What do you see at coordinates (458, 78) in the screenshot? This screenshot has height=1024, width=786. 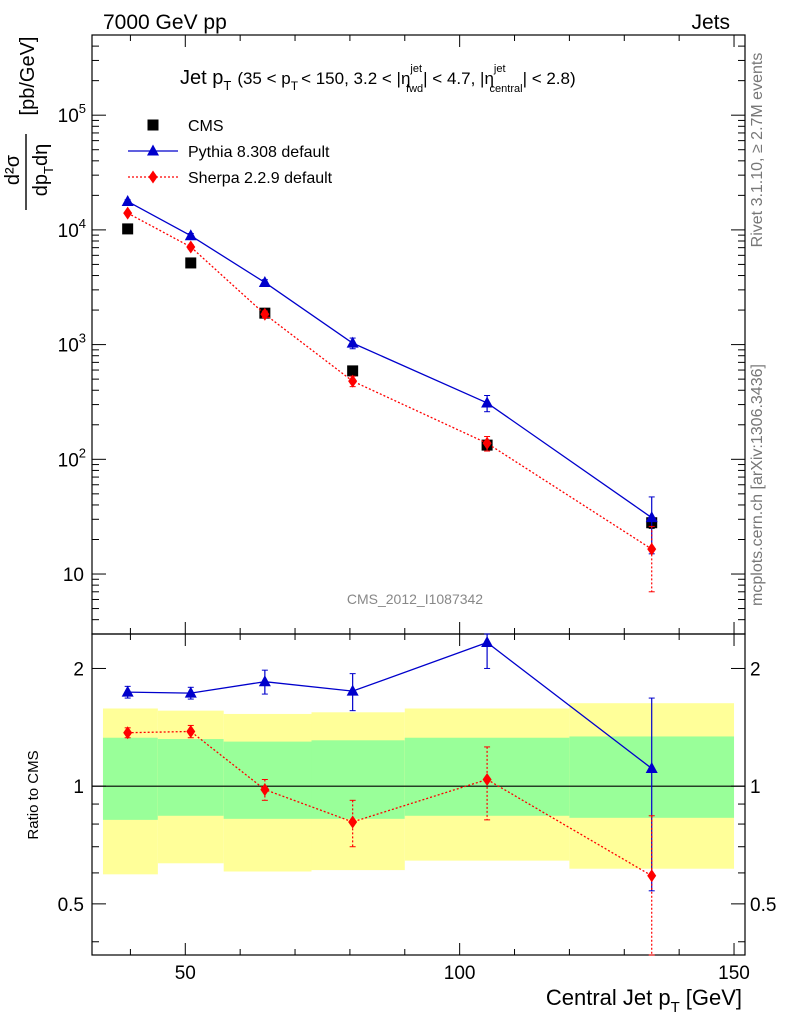 I see `title-eta-mid: | < 4.7, |η` at bounding box center [458, 78].